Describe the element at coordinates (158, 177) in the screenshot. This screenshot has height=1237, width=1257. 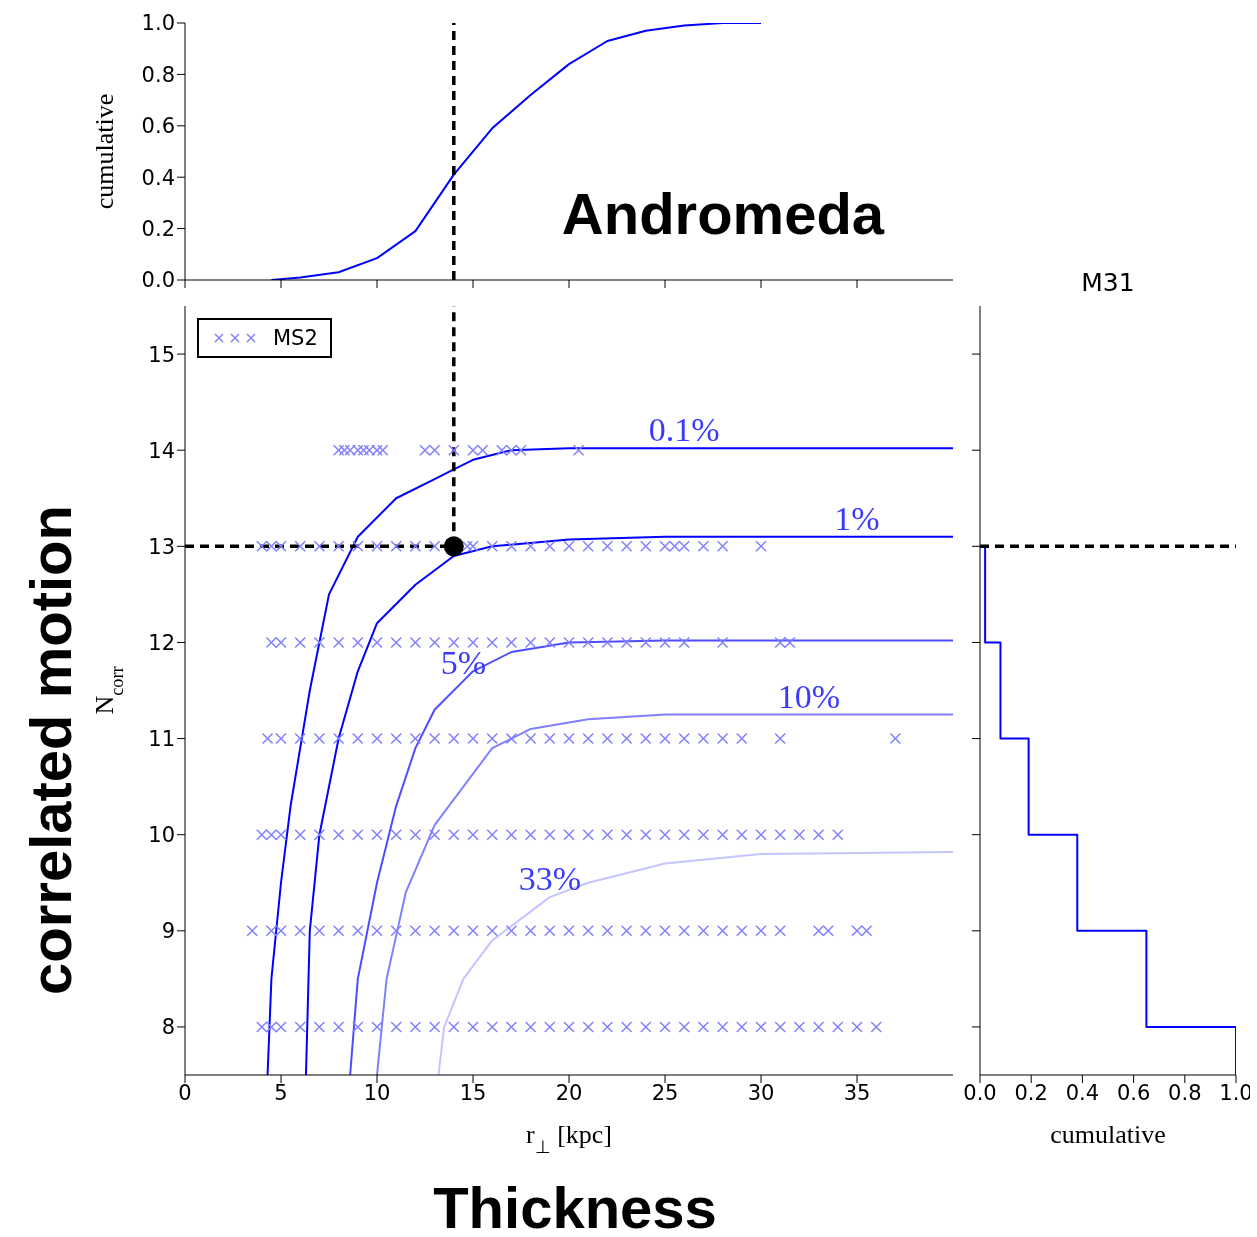
I see `y-tick-label: 0.4` at that location.